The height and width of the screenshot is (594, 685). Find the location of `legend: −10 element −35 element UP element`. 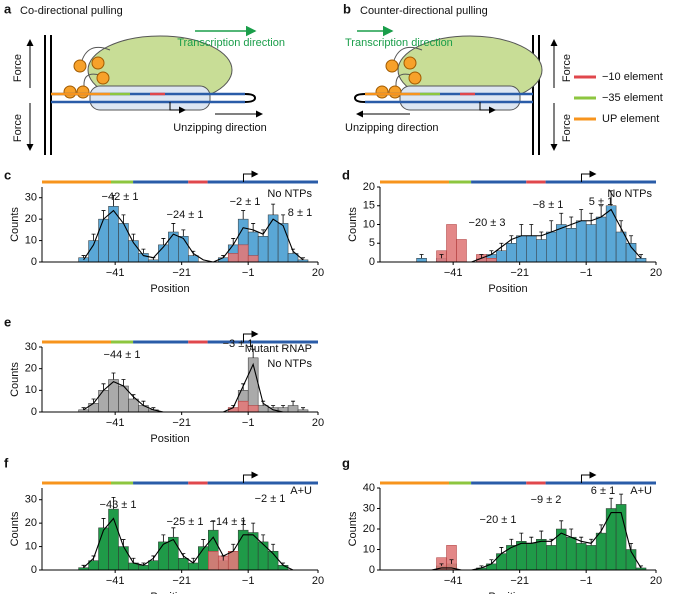

legend: −10 element −35 element UP element is located at coordinates (618, 98).